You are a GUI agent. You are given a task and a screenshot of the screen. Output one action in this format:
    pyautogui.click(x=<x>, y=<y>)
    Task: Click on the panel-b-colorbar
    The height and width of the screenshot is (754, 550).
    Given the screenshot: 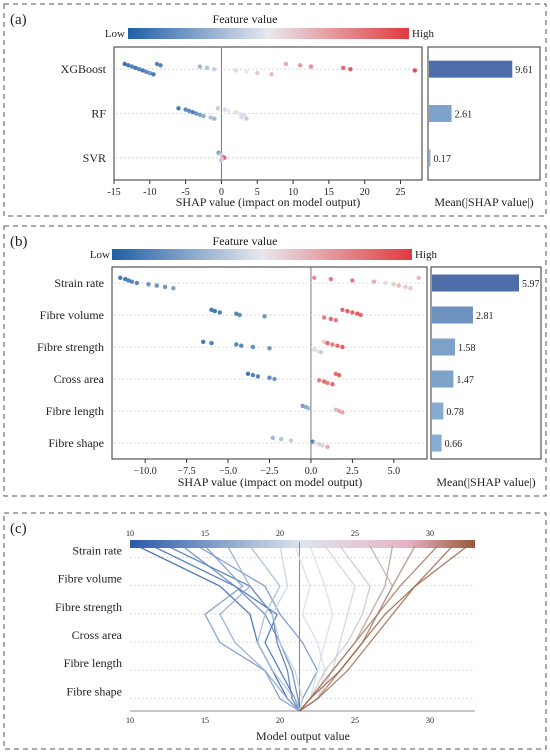 What is the action you would take?
    pyautogui.click(x=262, y=254)
    